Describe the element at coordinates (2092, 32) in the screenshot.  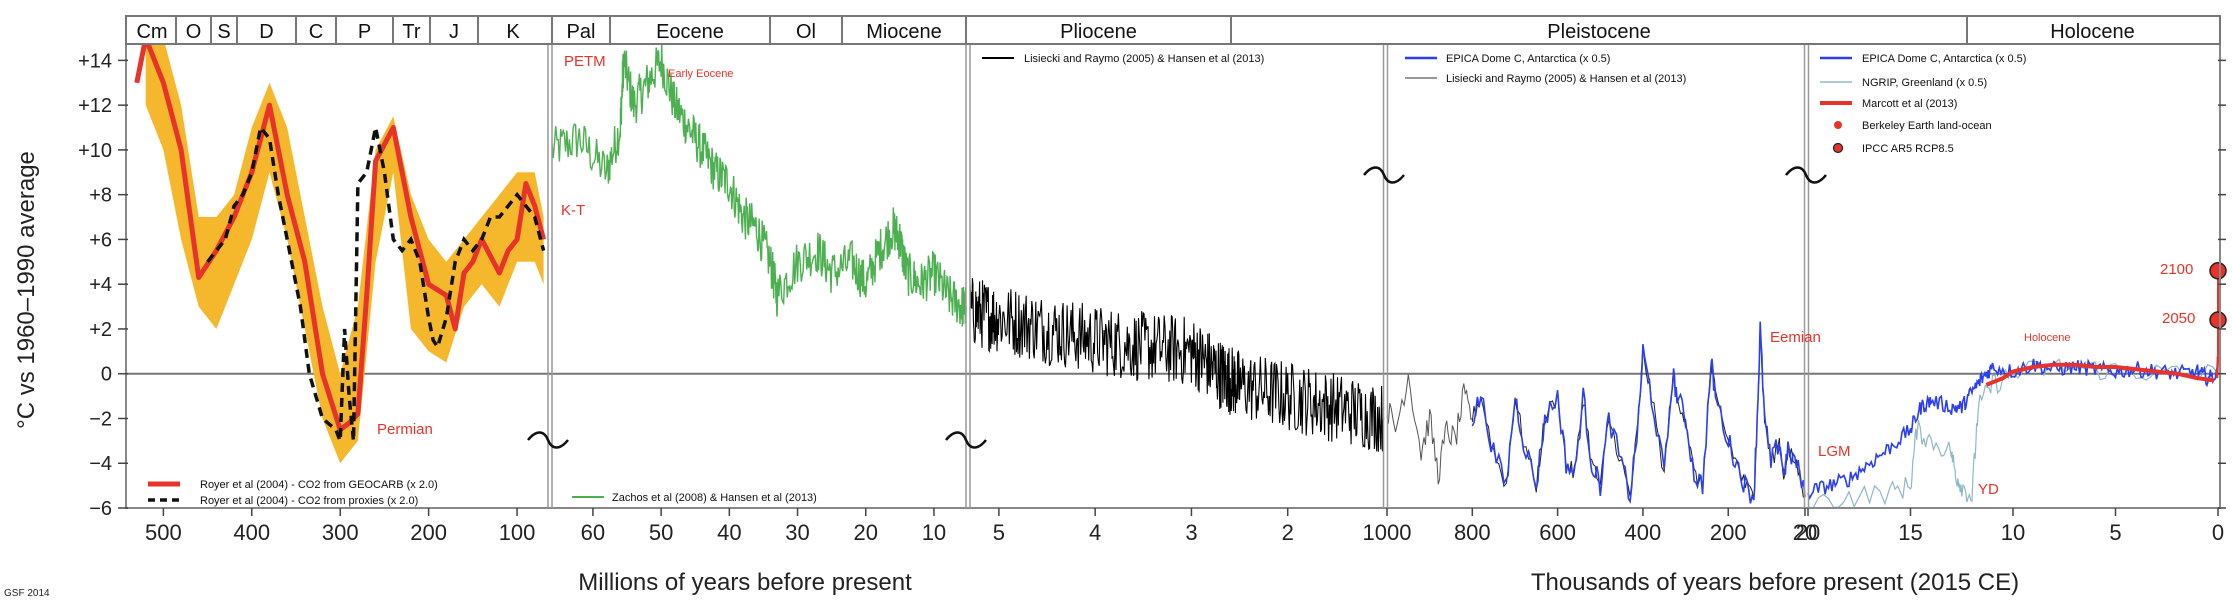
I see `era-label: Holocene` at that location.